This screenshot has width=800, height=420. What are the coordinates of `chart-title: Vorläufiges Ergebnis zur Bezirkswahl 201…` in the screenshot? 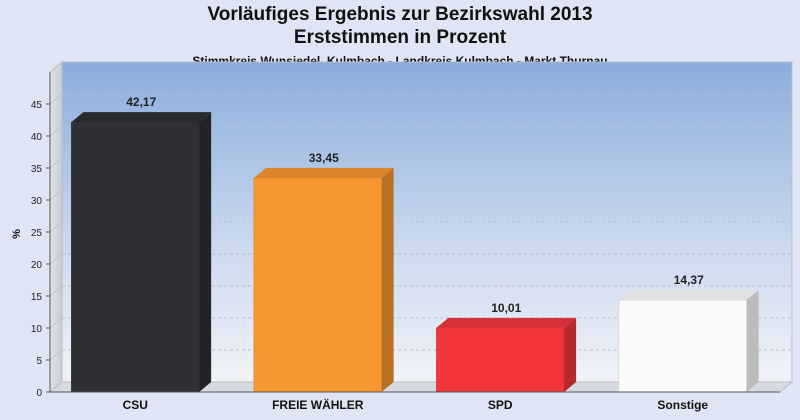 It's located at (400, 26).